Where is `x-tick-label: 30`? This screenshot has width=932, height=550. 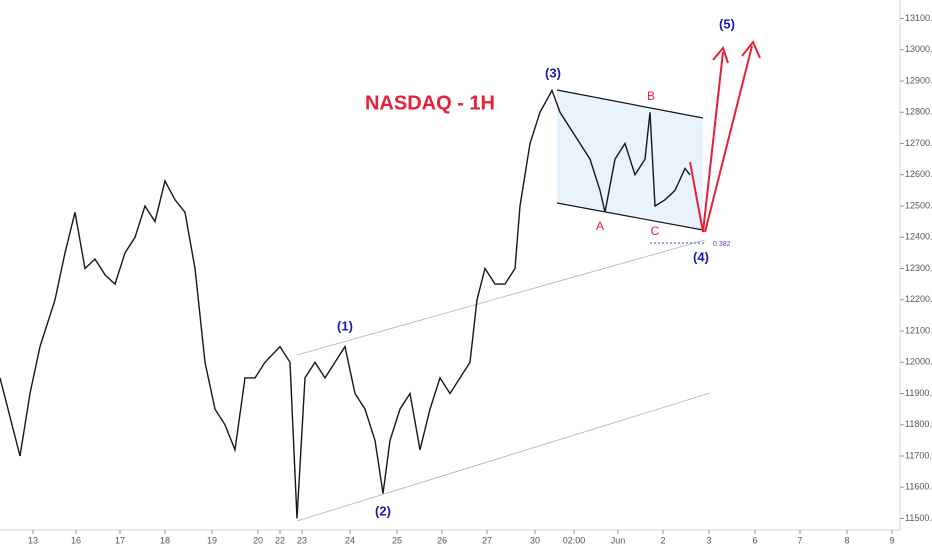 x-tick-label: 30 is located at coordinates (535, 540).